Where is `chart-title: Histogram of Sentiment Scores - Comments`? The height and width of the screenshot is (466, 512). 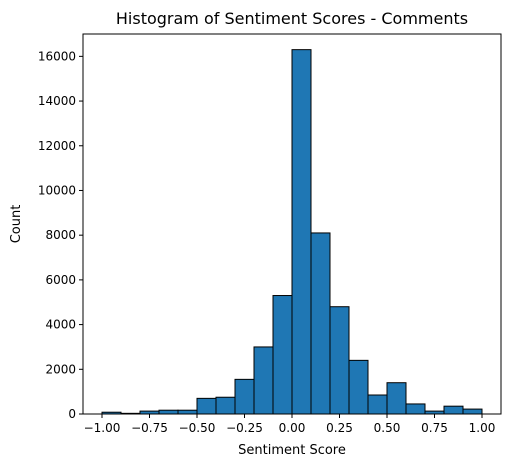
chart-title: Histogram of Sentiment Scores - Comments is located at coordinates (292, 18).